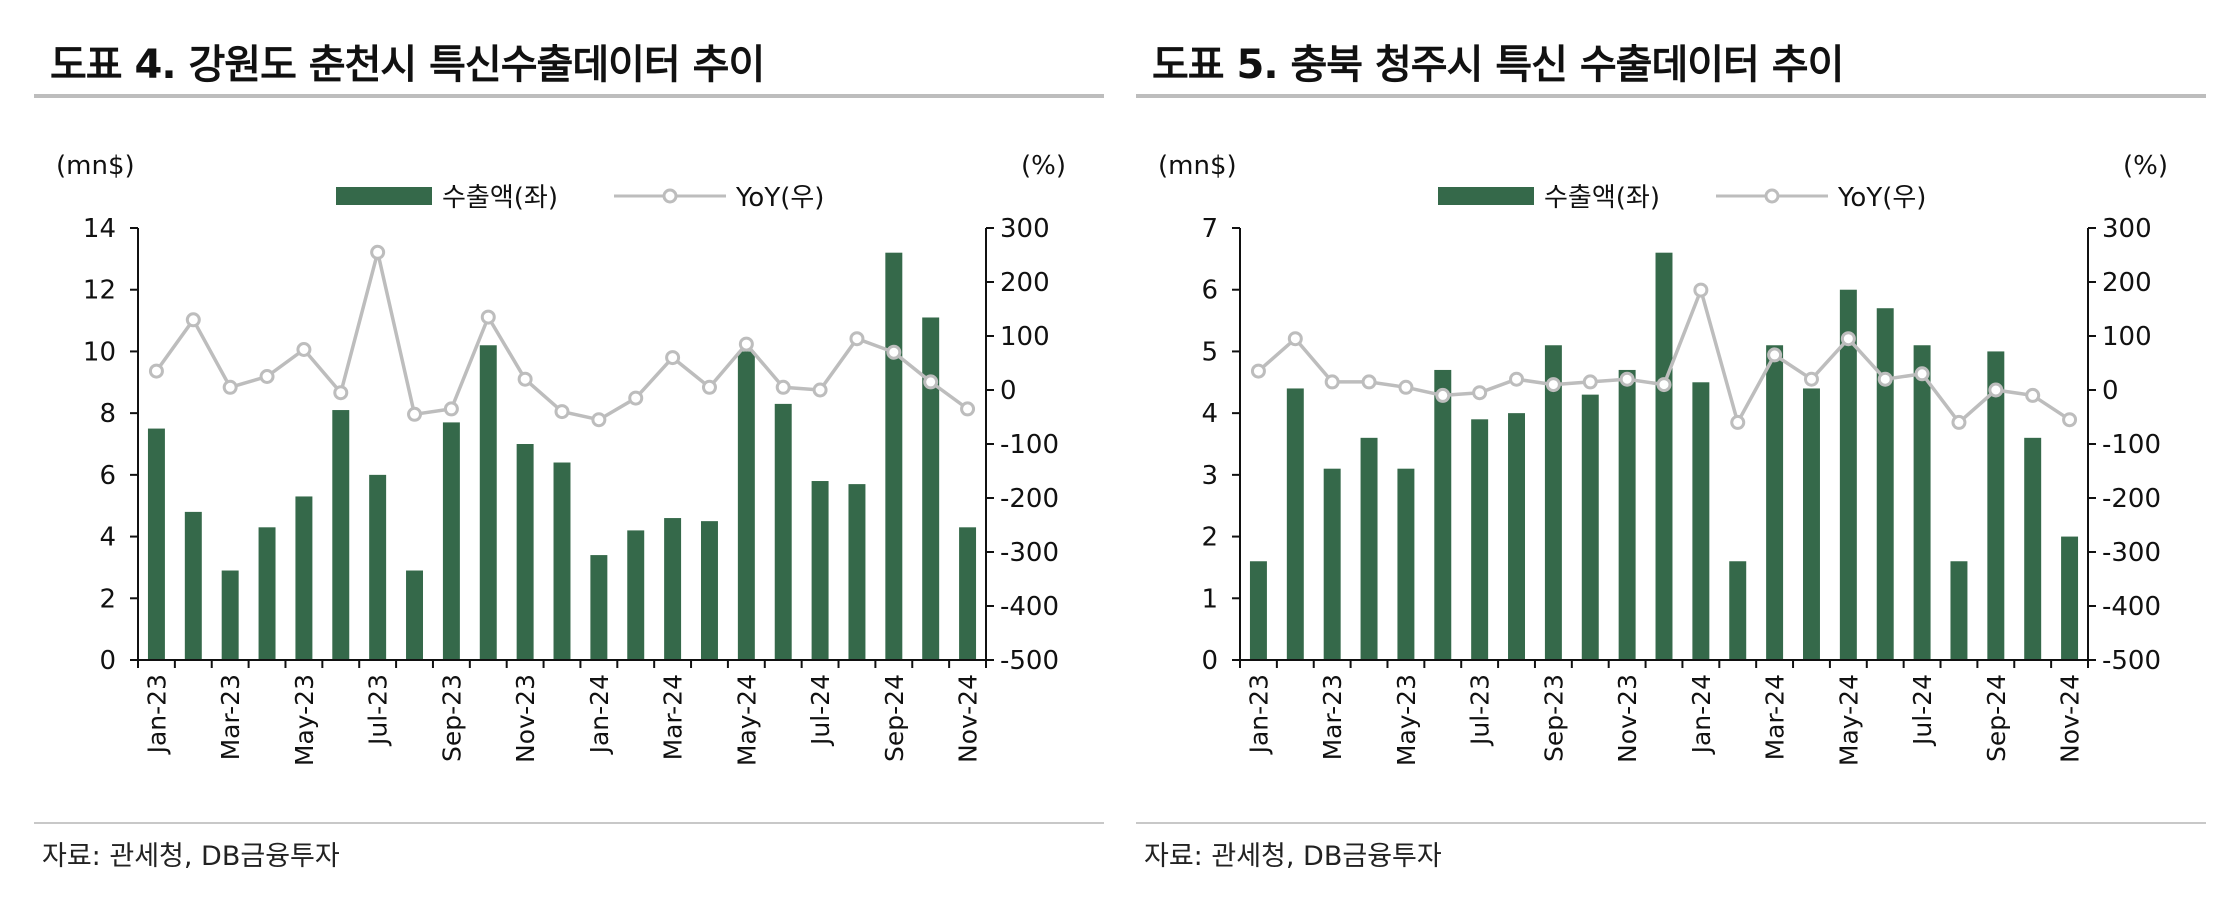  What do you see at coordinates (407, 65) in the screenshot?
I see `figure-title: 도표 4. 강원도 춘천시 특신수출데이터 추이` at bounding box center [407, 65].